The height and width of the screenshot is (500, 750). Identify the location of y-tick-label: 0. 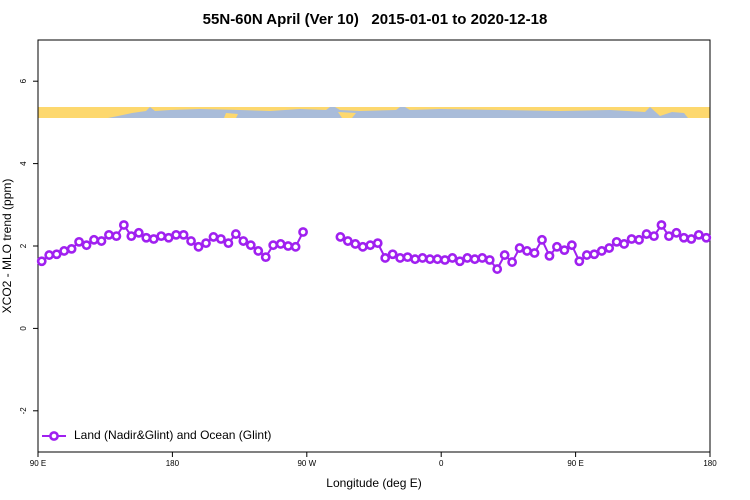
(23, 328).